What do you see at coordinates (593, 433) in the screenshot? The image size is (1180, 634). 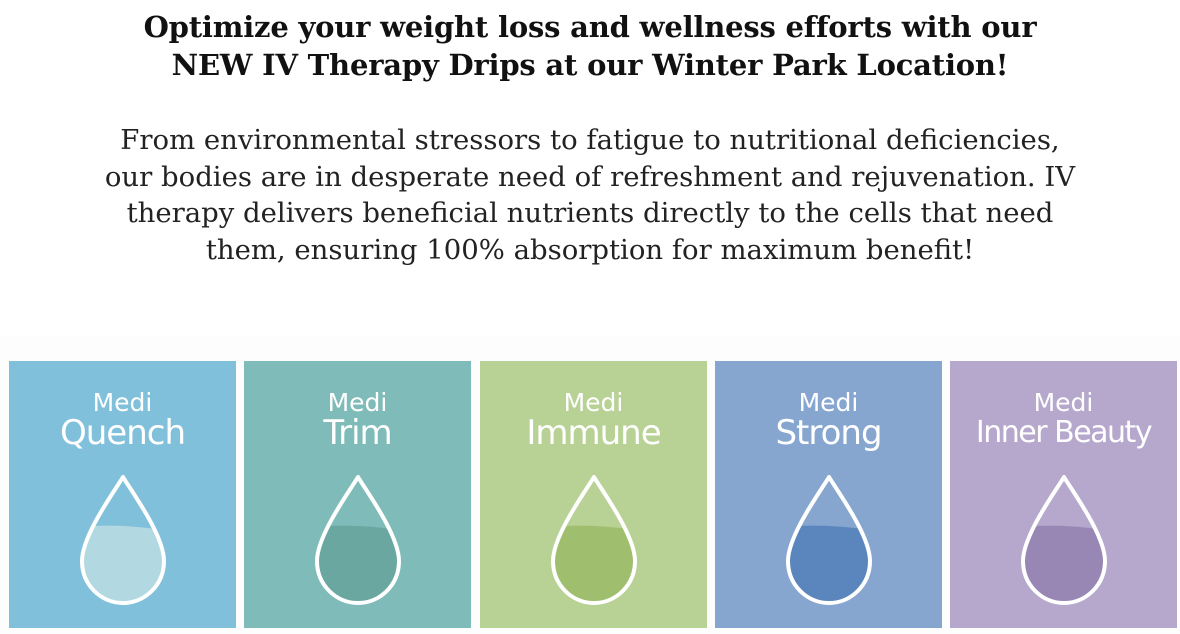 I see `drip-name: Immune` at bounding box center [593, 433].